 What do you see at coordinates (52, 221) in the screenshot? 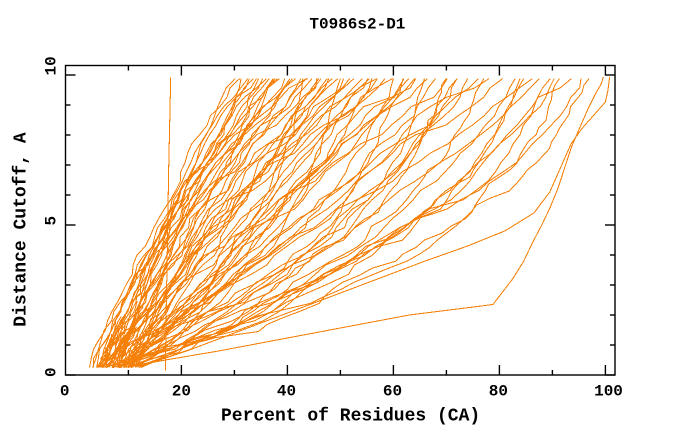
I see `svg-text: 5` at bounding box center [52, 221].